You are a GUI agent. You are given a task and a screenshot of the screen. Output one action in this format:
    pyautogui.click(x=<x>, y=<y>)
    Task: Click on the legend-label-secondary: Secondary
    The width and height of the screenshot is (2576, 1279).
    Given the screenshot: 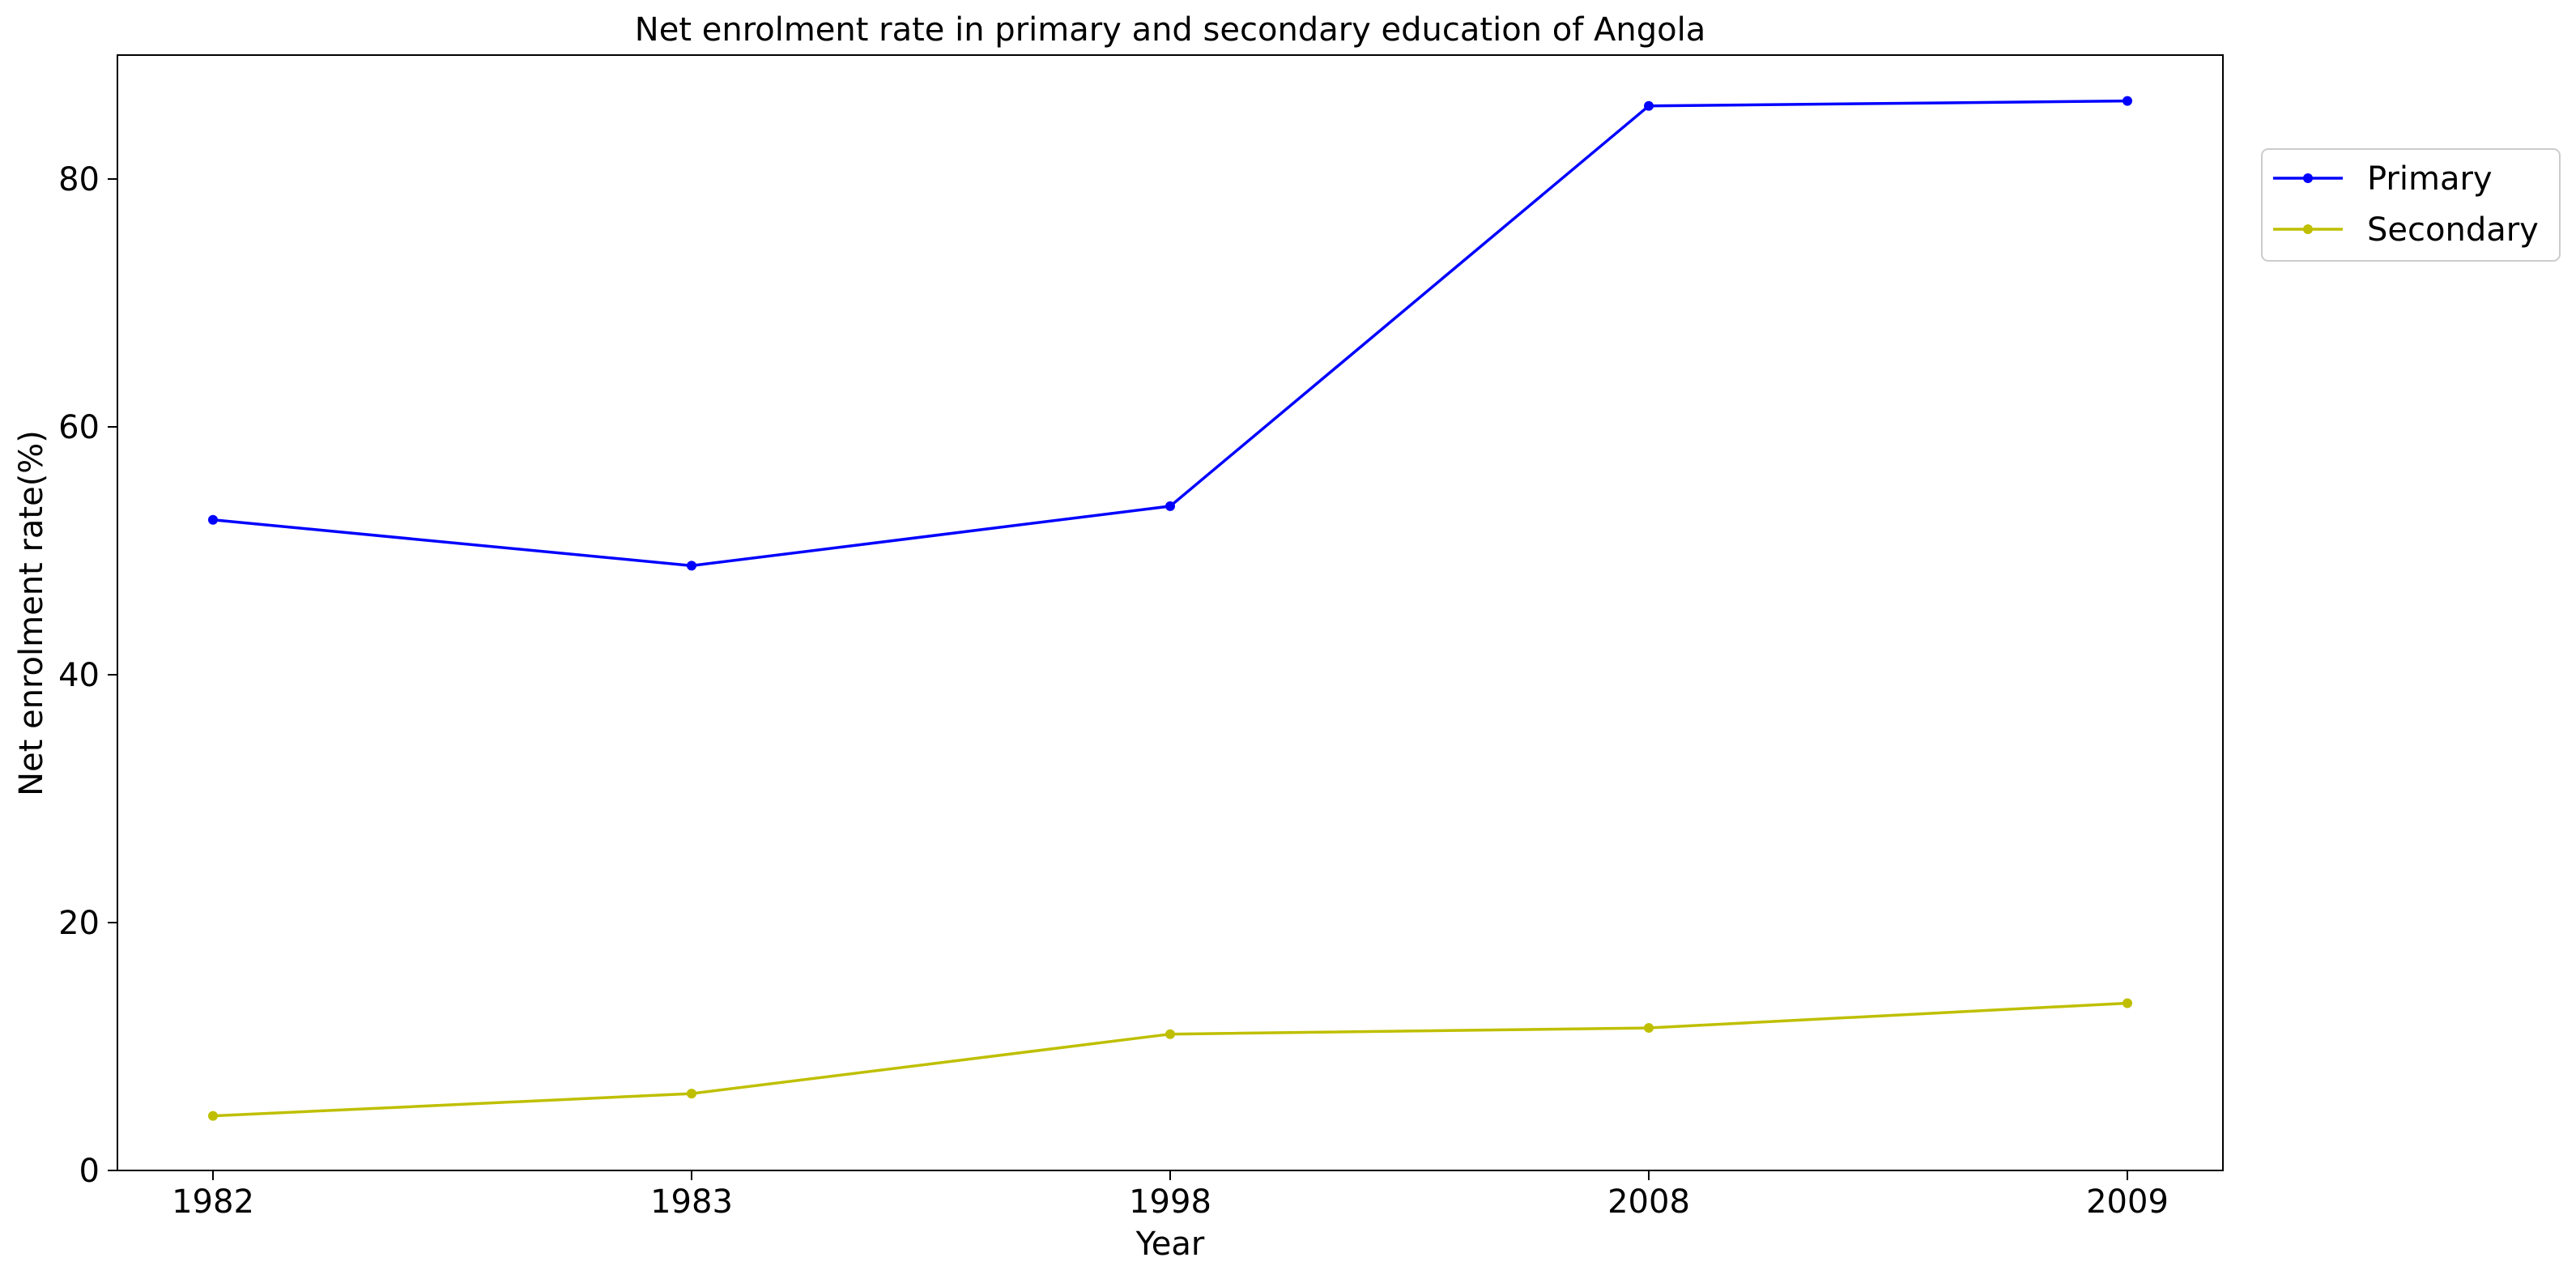 What is the action you would take?
    pyautogui.click(x=2453, y=230)
    